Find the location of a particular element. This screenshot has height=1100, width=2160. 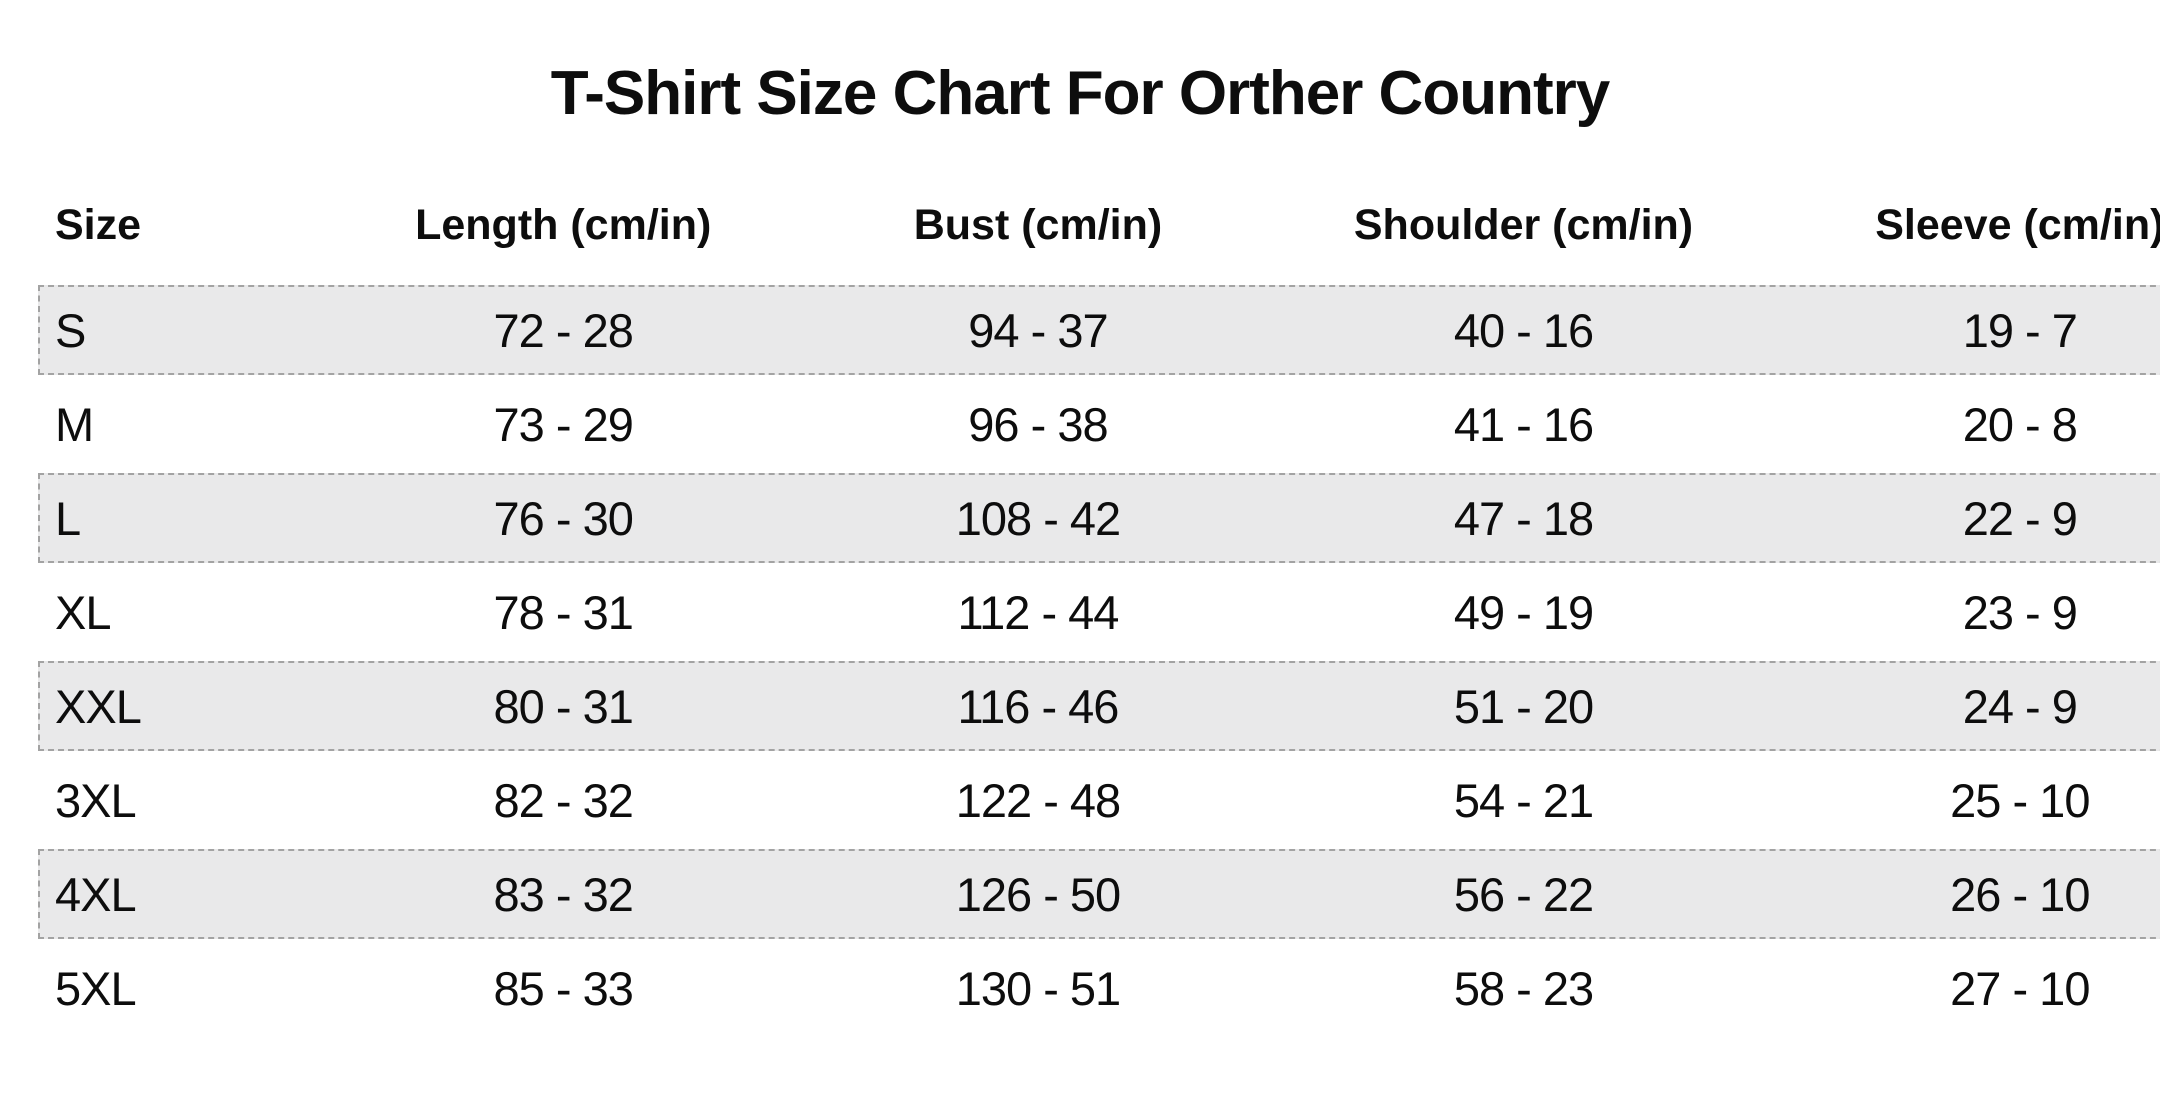

cell-bust: 130 - 51 is located at coordinates (1038, 988).